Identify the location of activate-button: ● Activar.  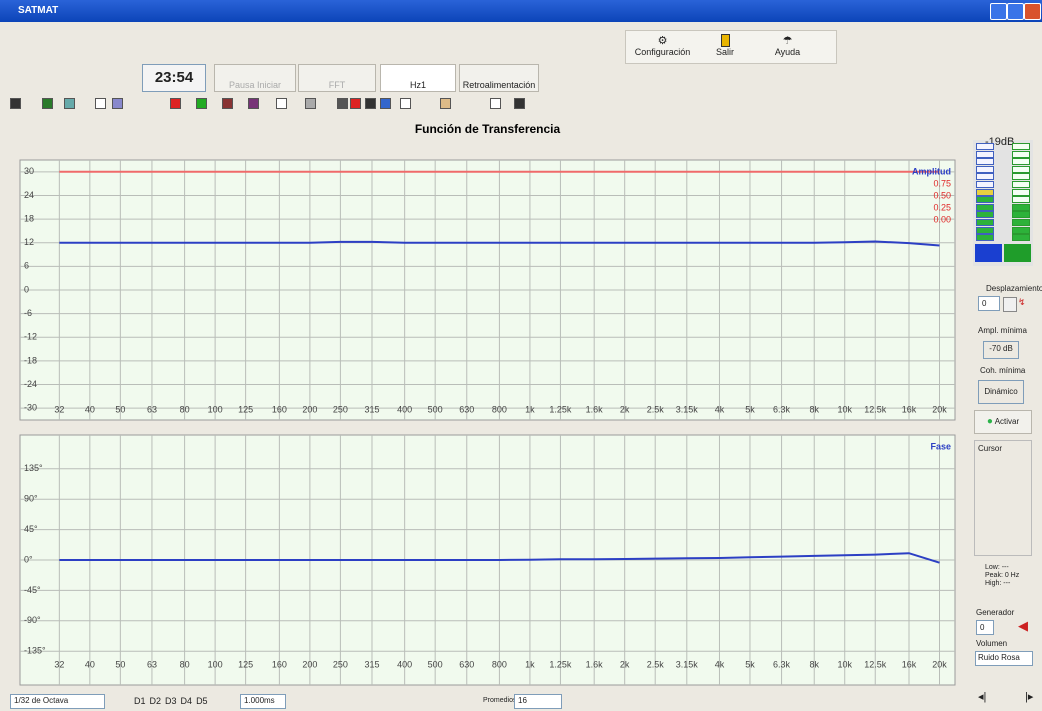
(1003, 422).